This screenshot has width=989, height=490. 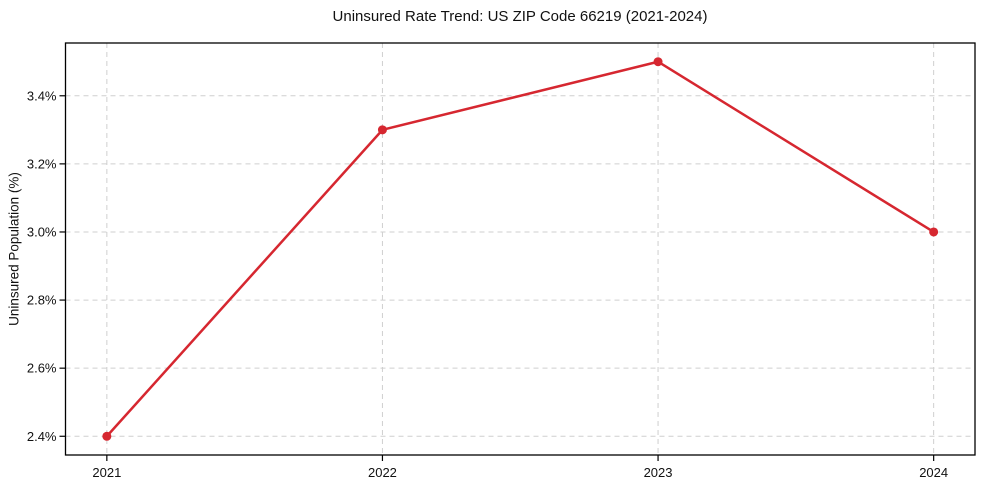 What do you see at coordinates (42, 300) in the screenshot?
I see `y-tick-label: 2.8%` at bounding box center [42, 300].